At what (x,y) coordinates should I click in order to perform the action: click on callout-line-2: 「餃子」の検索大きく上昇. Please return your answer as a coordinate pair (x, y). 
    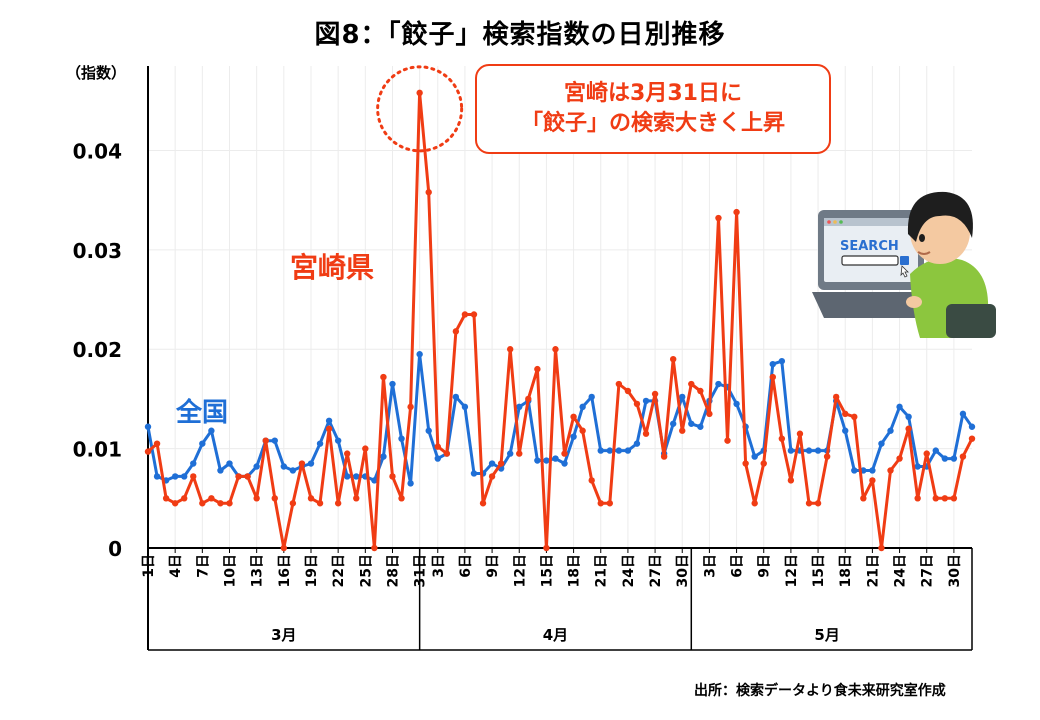
    Looking at the image, I should click on (652, 123).